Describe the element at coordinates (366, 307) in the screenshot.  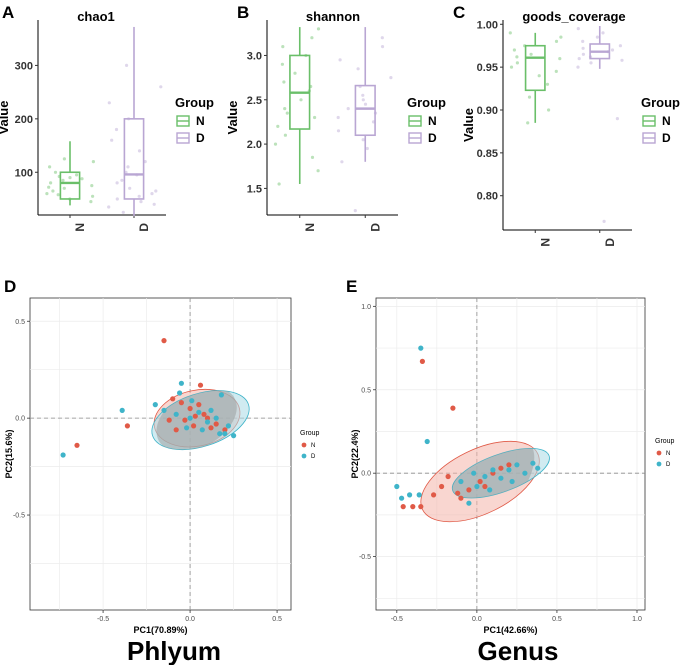
I see `y-tick-label: 1.0` at that location.